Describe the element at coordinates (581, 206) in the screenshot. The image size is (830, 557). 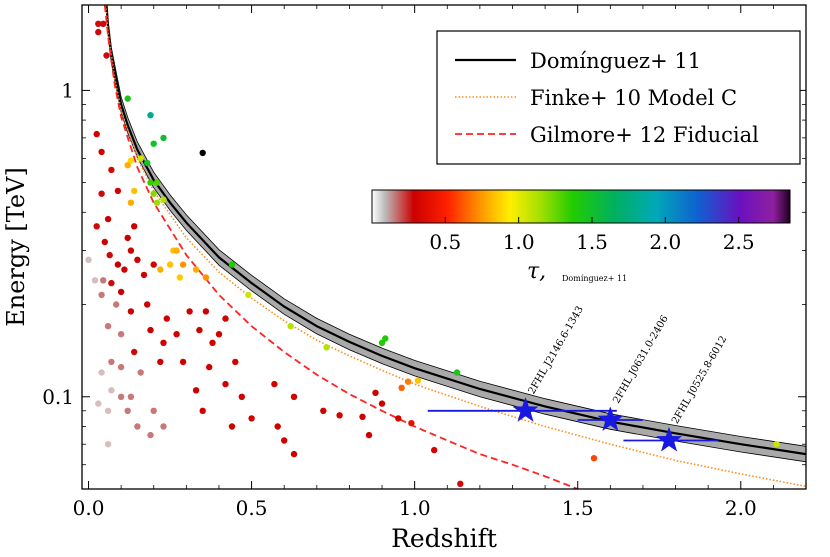
I see `colorbar-gradient` at that location.